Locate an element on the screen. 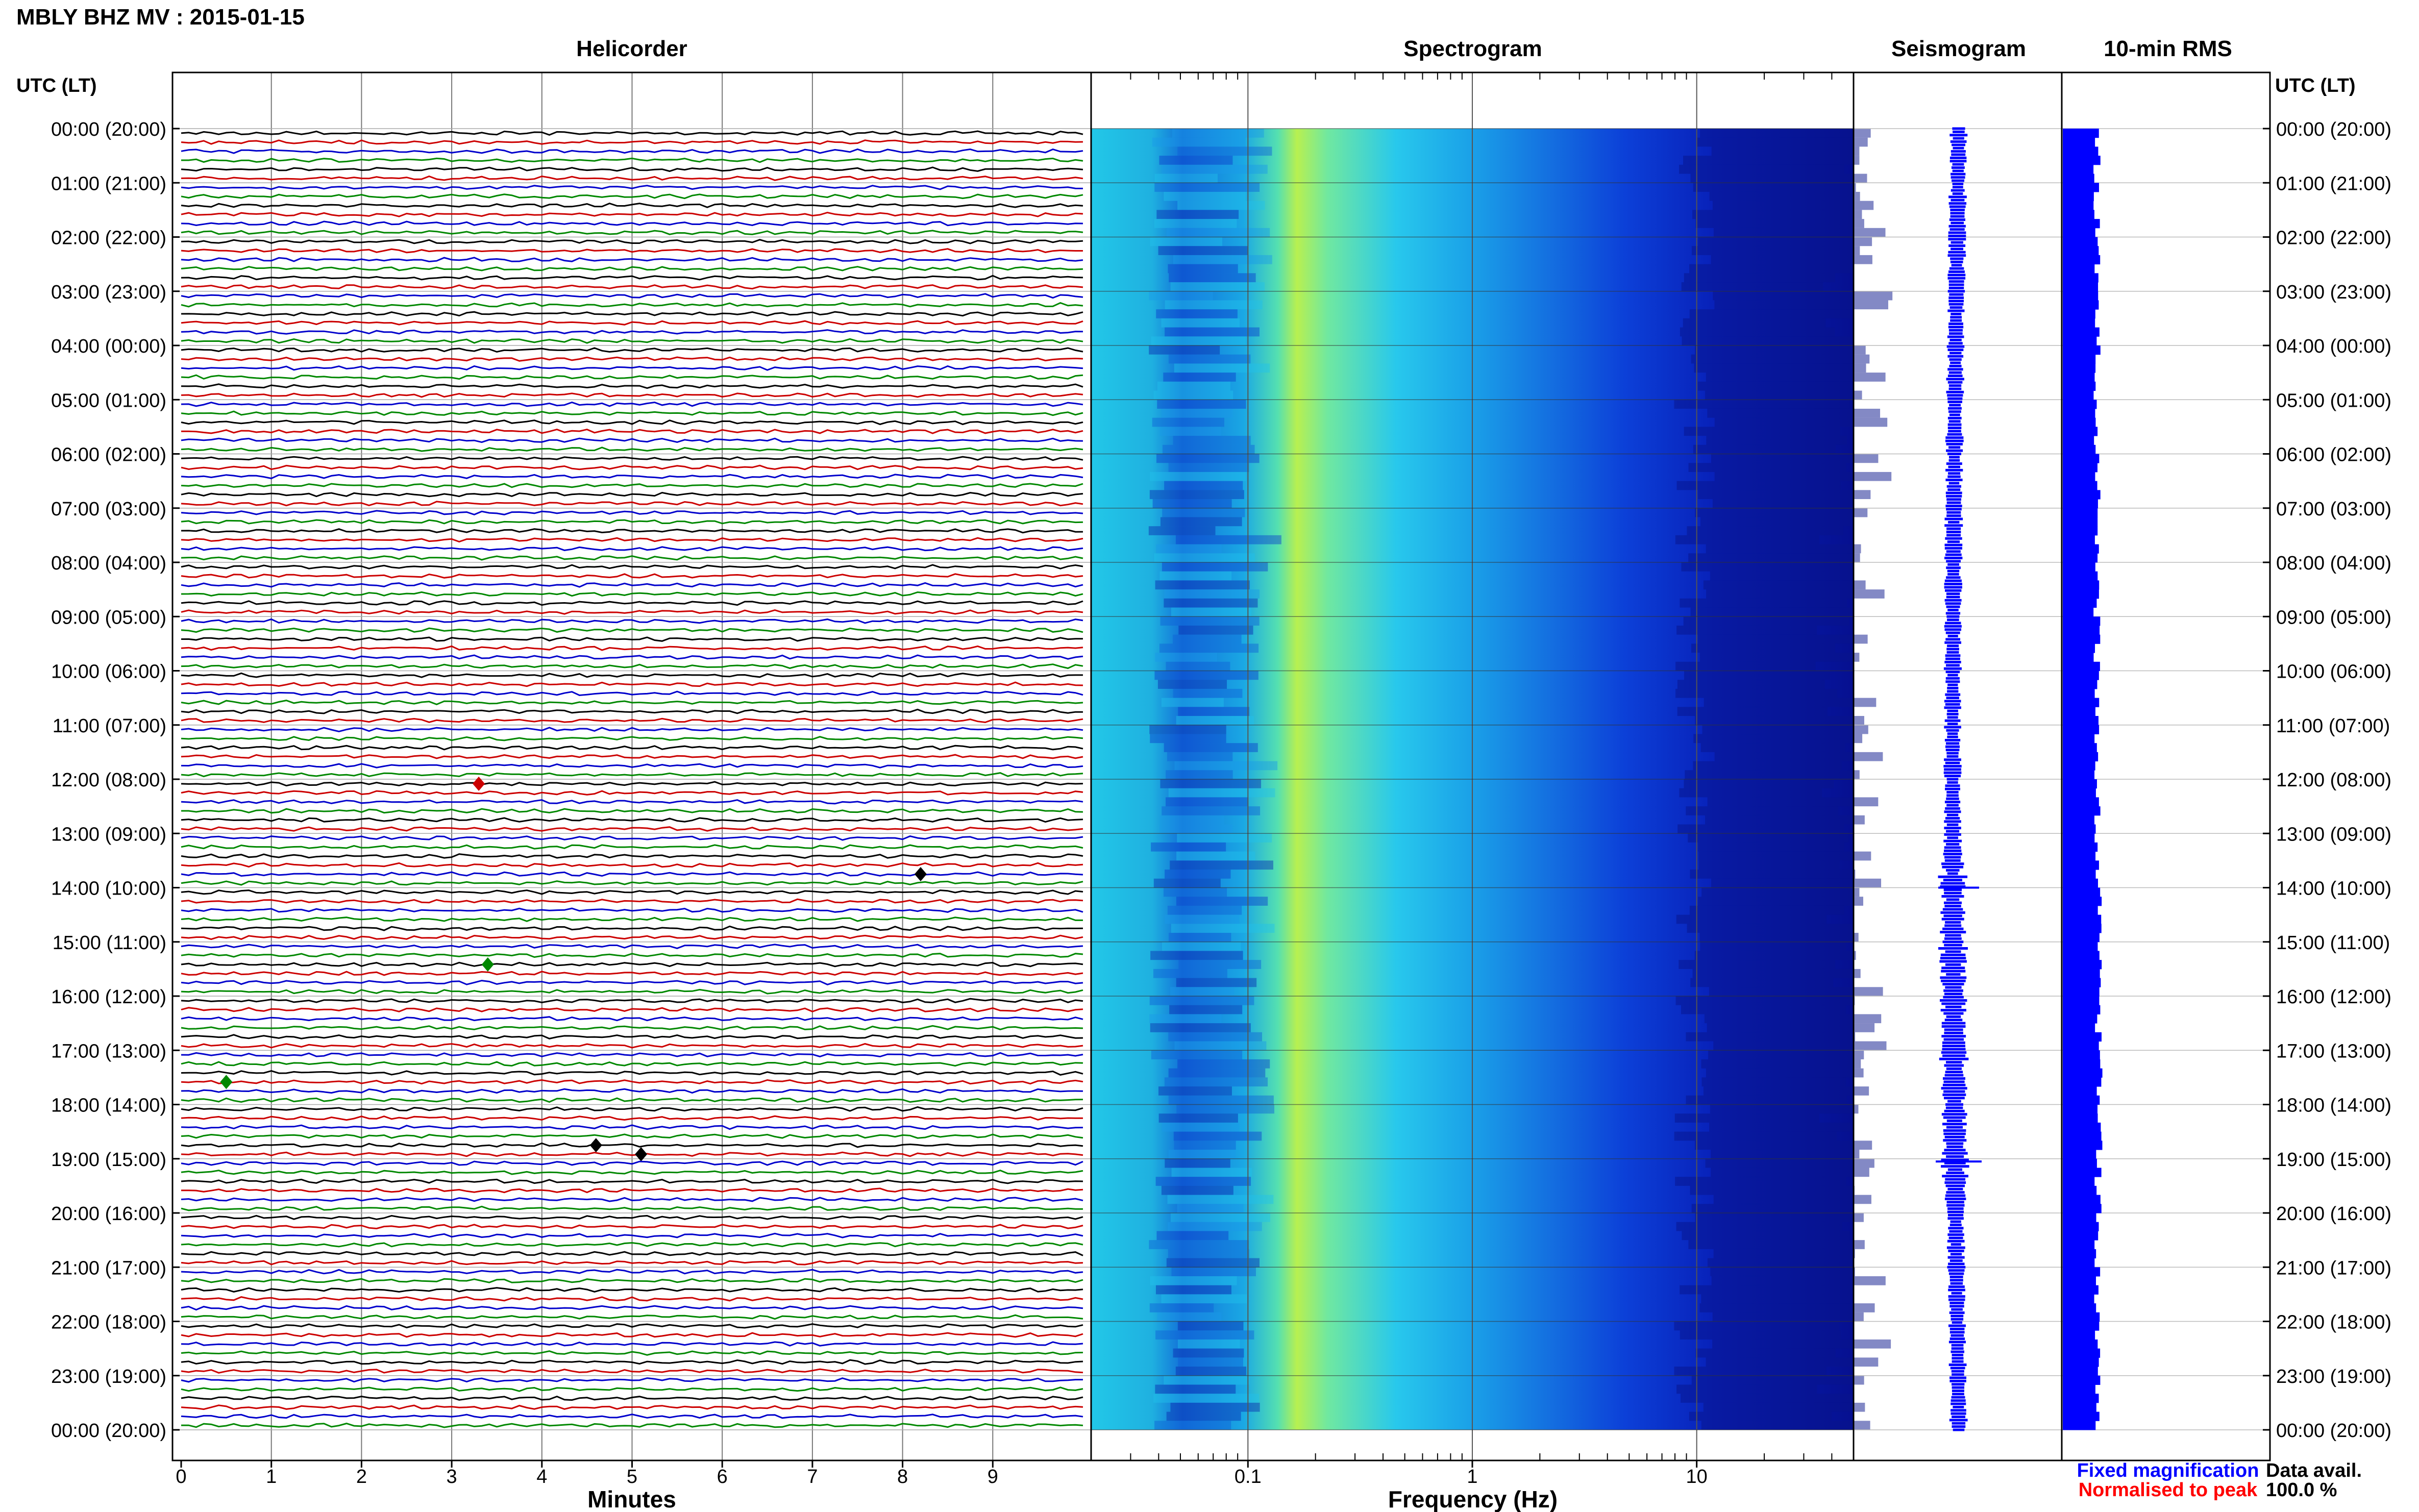 Image resolution: width=2419 pixels, height=1512 pixels. time-tick-label: 21:00 (17:00) is located at coordinates (108, 1268).